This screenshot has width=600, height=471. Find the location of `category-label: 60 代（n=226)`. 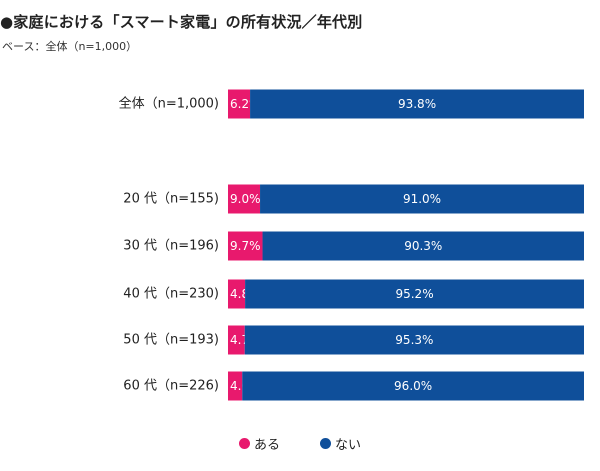

category-label: 60 代（n=226) is located at coordinates (171, 386).